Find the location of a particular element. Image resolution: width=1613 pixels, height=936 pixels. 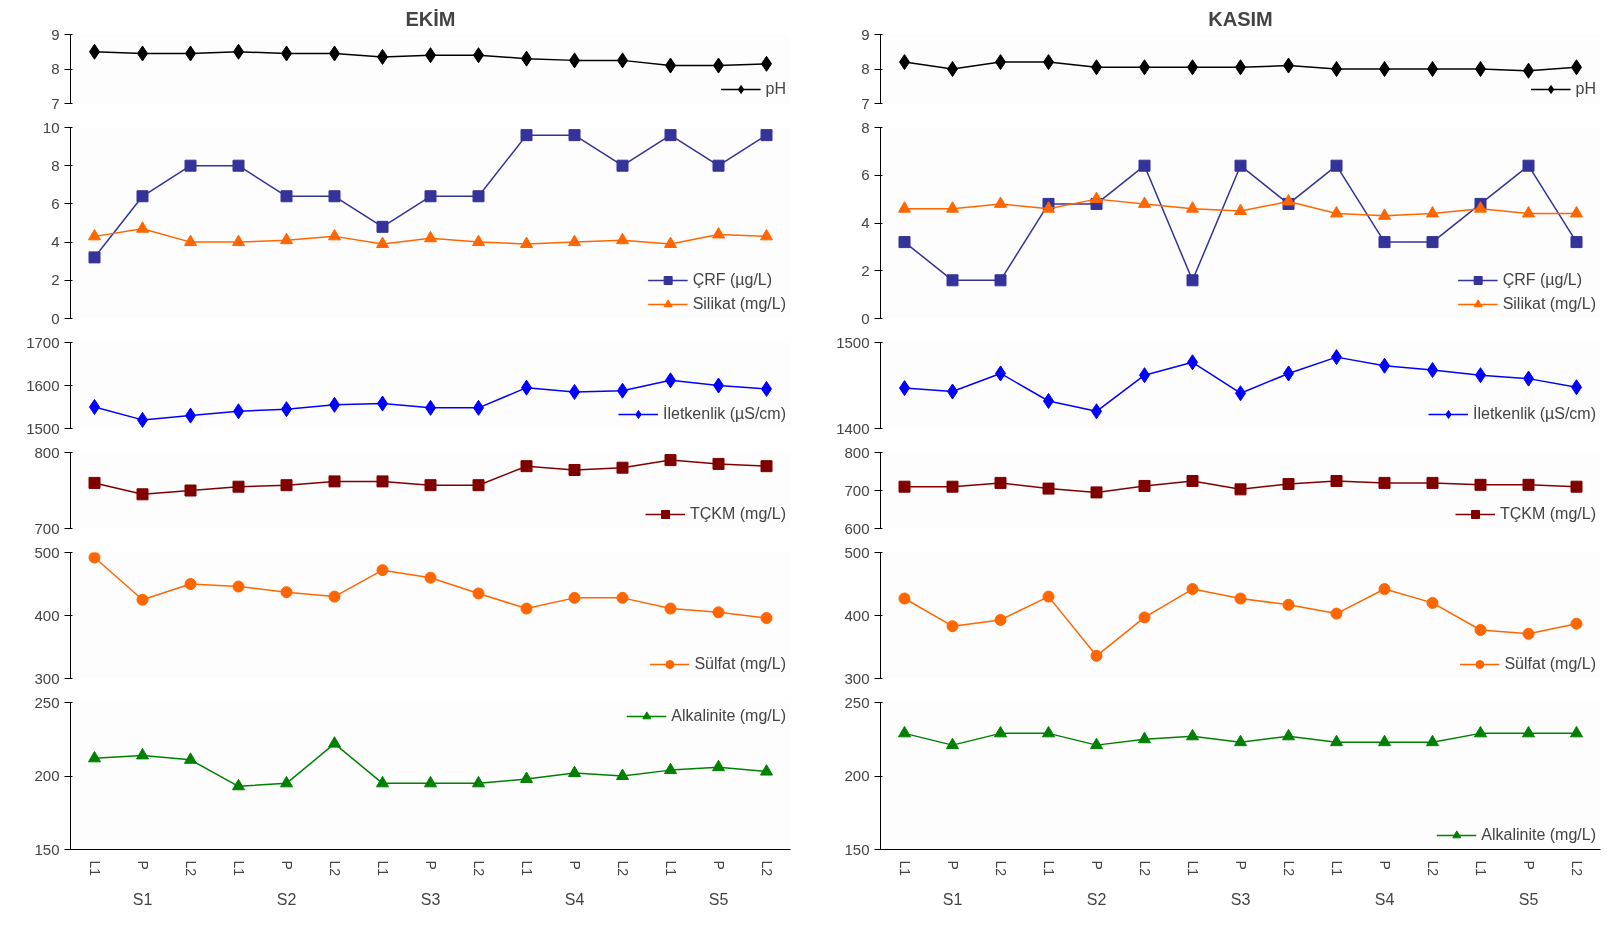

y-tick-label: 1700 is located at coordinates (43, 342).